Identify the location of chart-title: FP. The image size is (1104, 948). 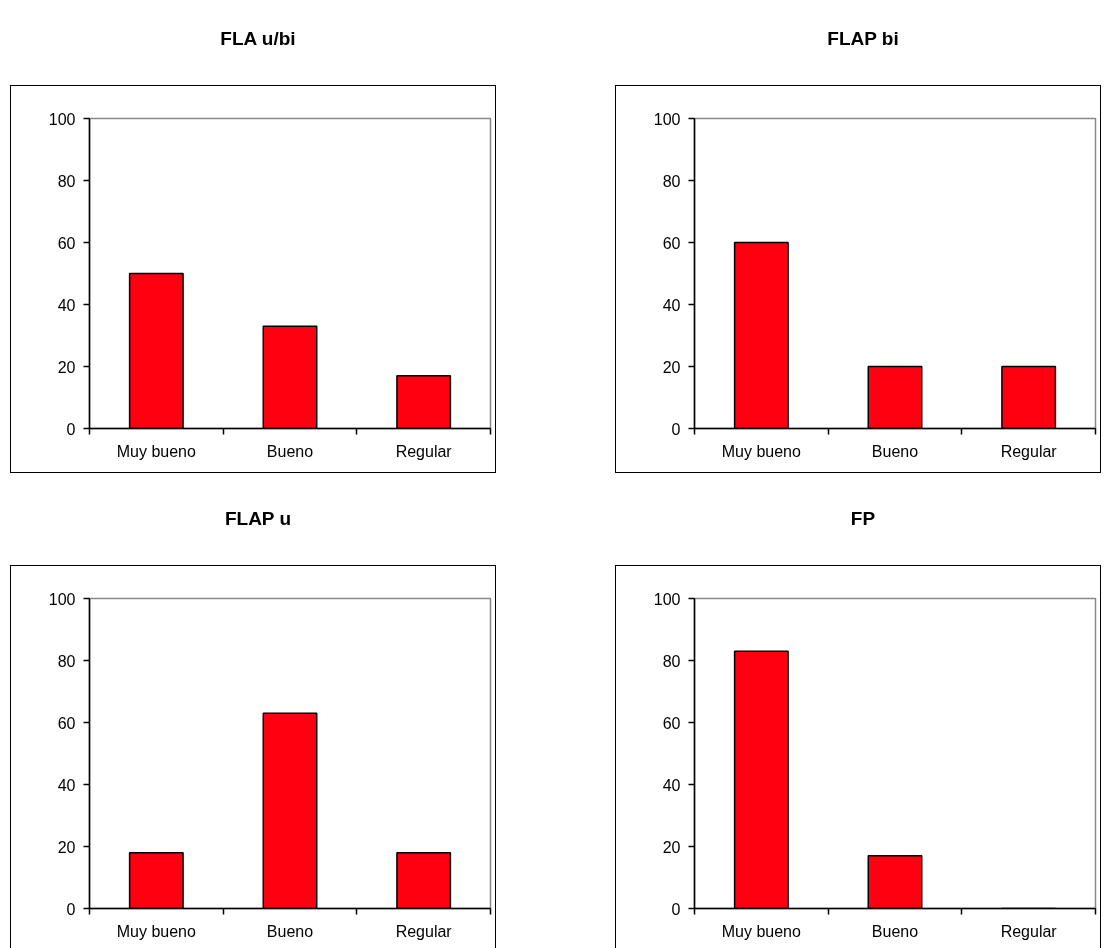
(863, 519).